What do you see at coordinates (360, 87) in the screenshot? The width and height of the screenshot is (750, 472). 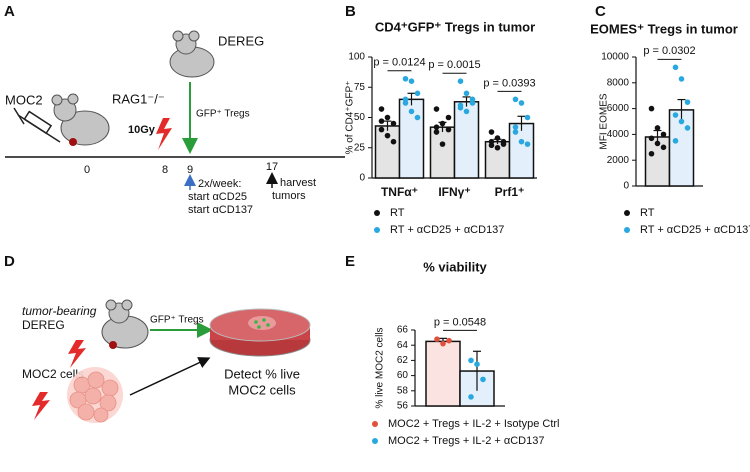 I see `y-tick-label: 75` at bounding box center [360, 87].